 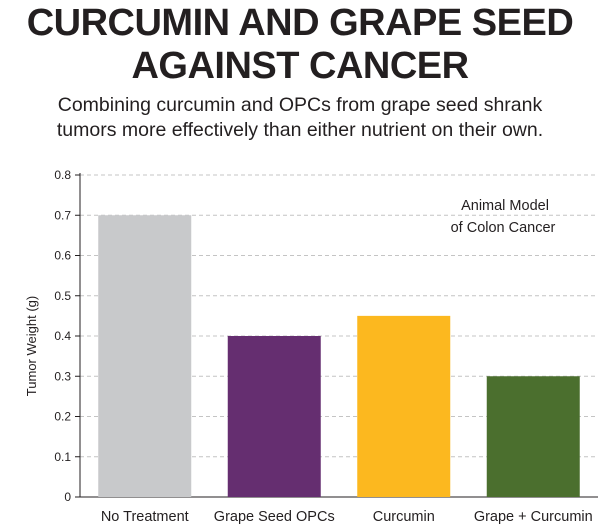 What do you see at coordinates (67, 497) in the screenshot?
I see `y-tick-label: 0` at bounding box center [67, 497].